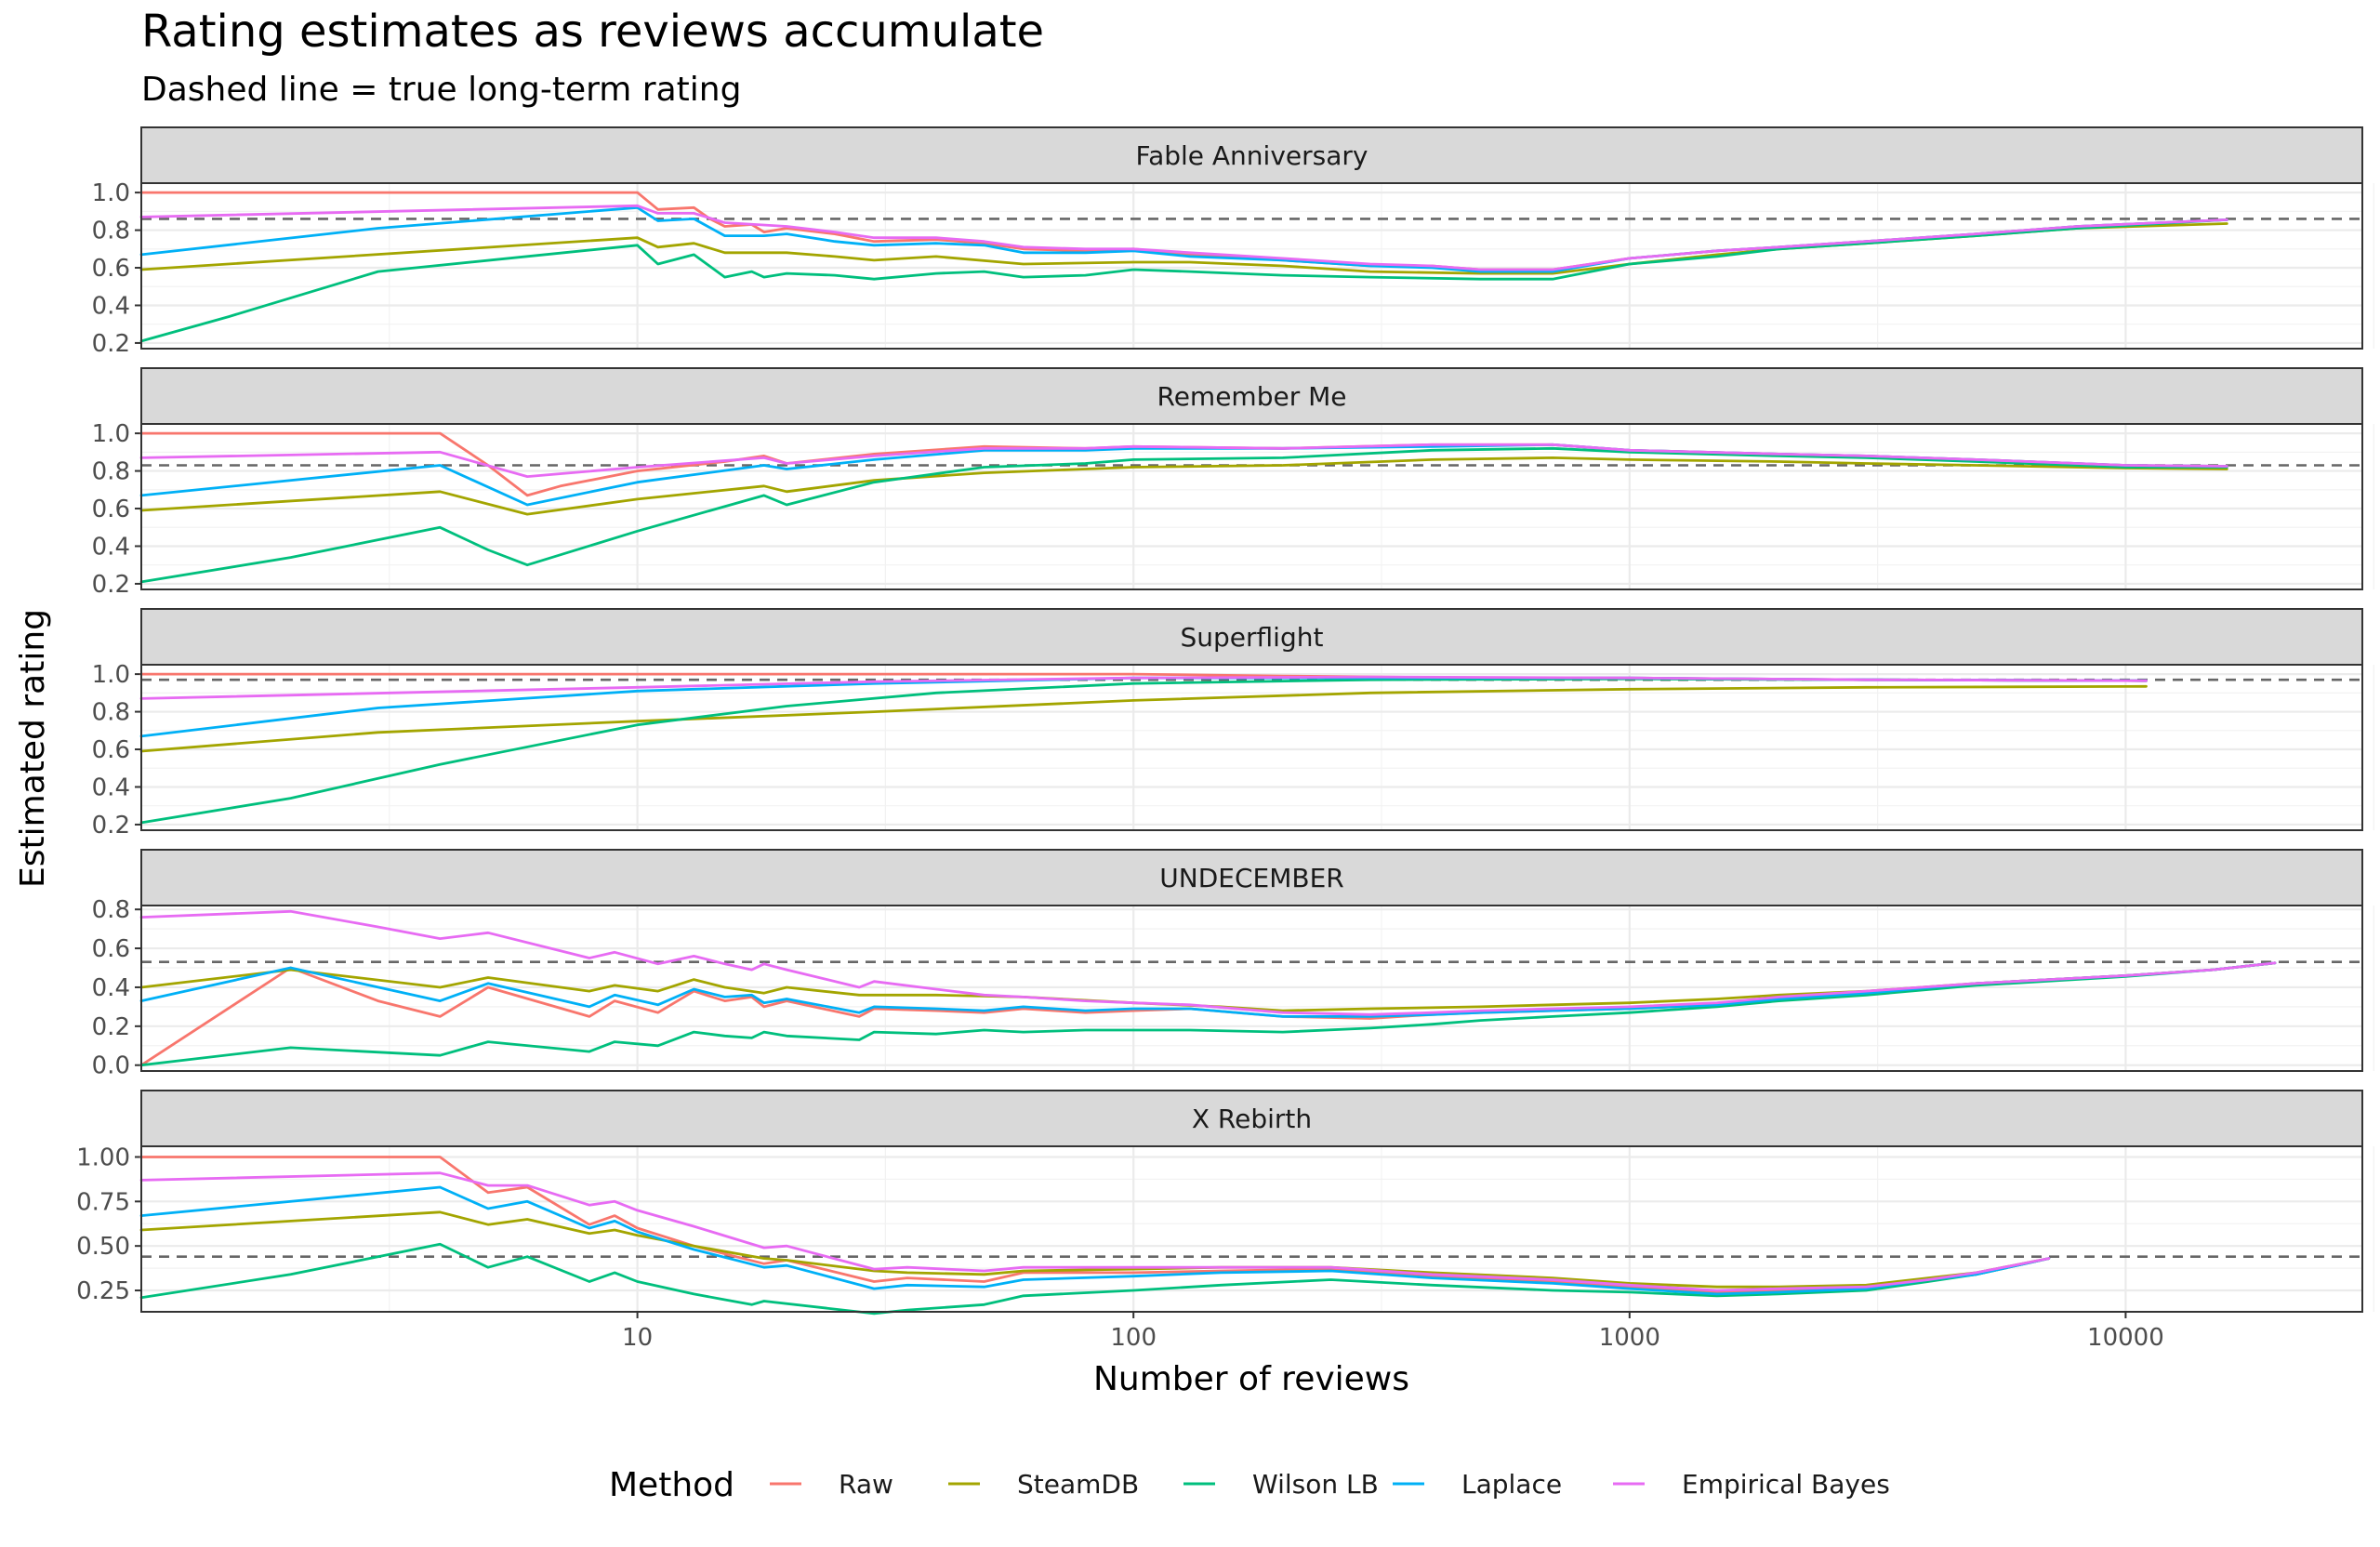 This screenshot has width=2380, height=1547. I want to click on legend-item-empirical-bayes: Empirical Bayes, so click(1751, 1484).